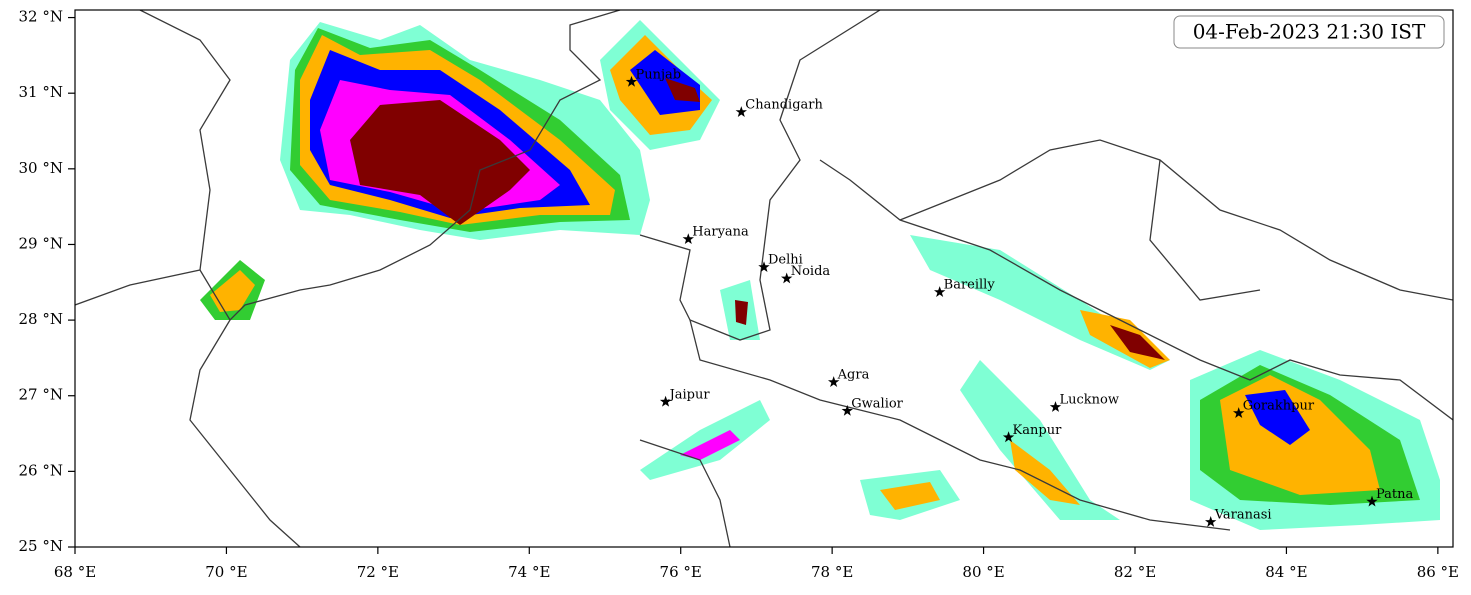 Image resolution: width=1471 pixels, height=595 pixels. I want to click on city-label: Patna, so click(1395, 494).